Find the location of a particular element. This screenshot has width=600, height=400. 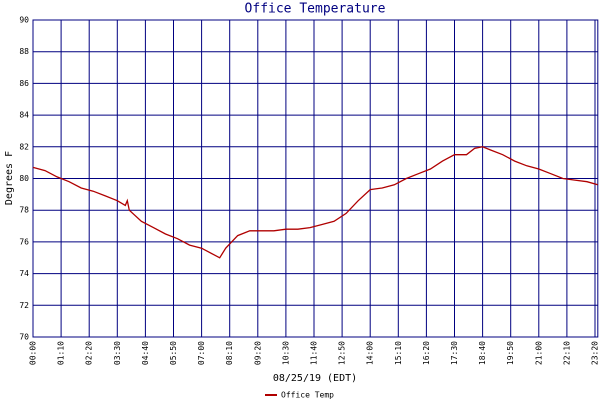

x-axis-label: 08/25/19 (EDT) is located at coordinates (315, 378).